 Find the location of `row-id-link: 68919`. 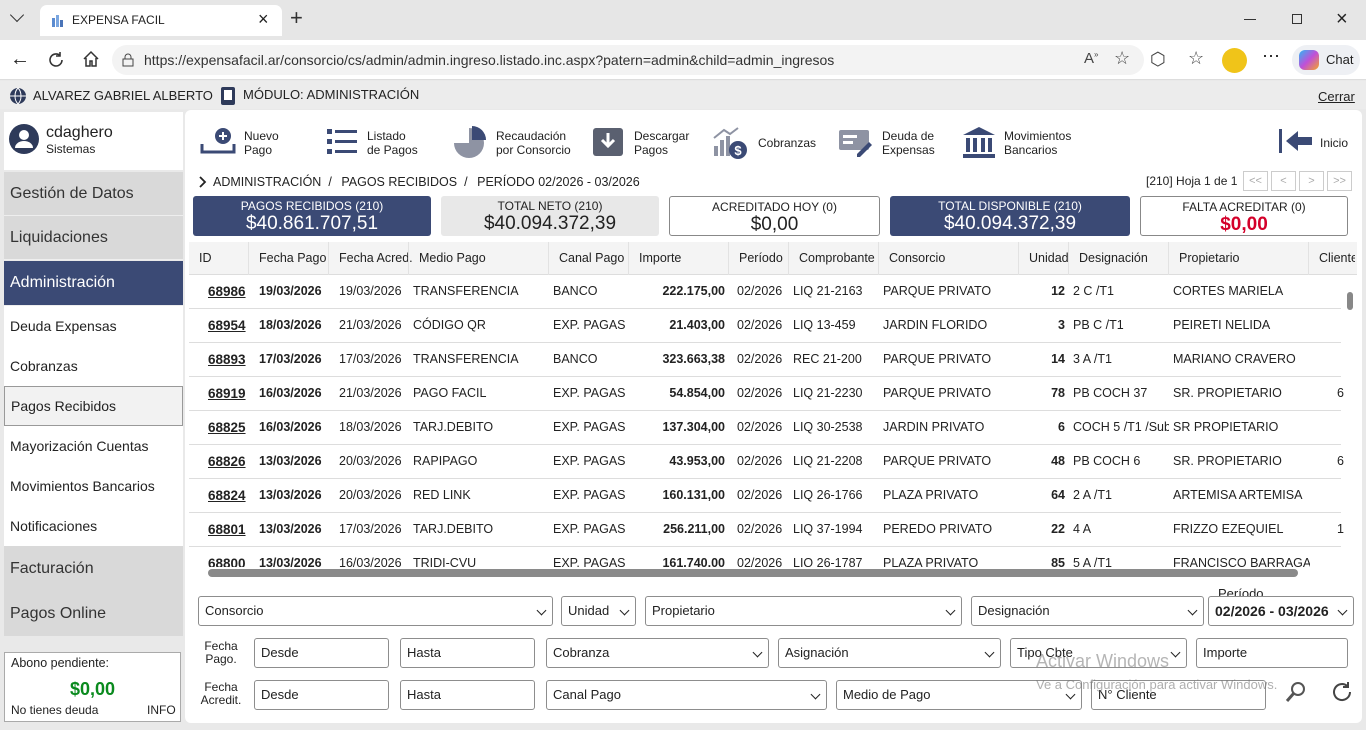

row-id-link: 68919 is located at coordinates (228, 393).